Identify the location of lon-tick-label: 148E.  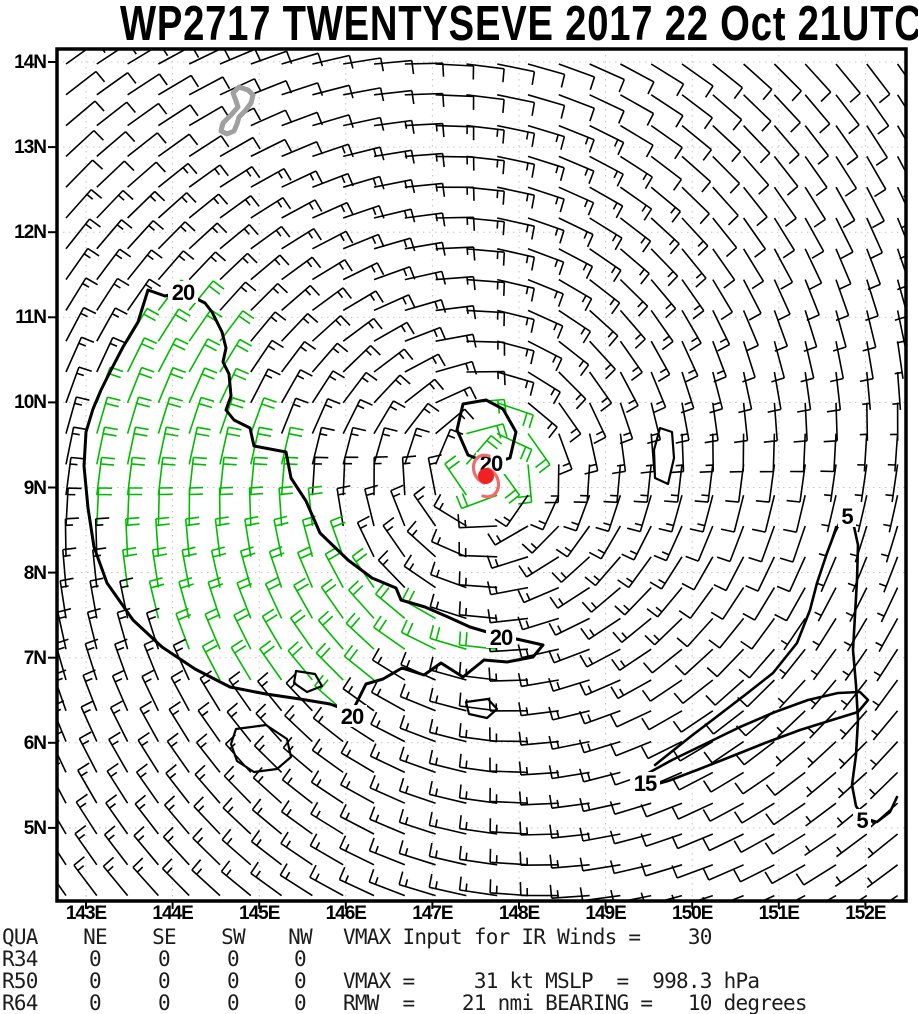
(519, 913).